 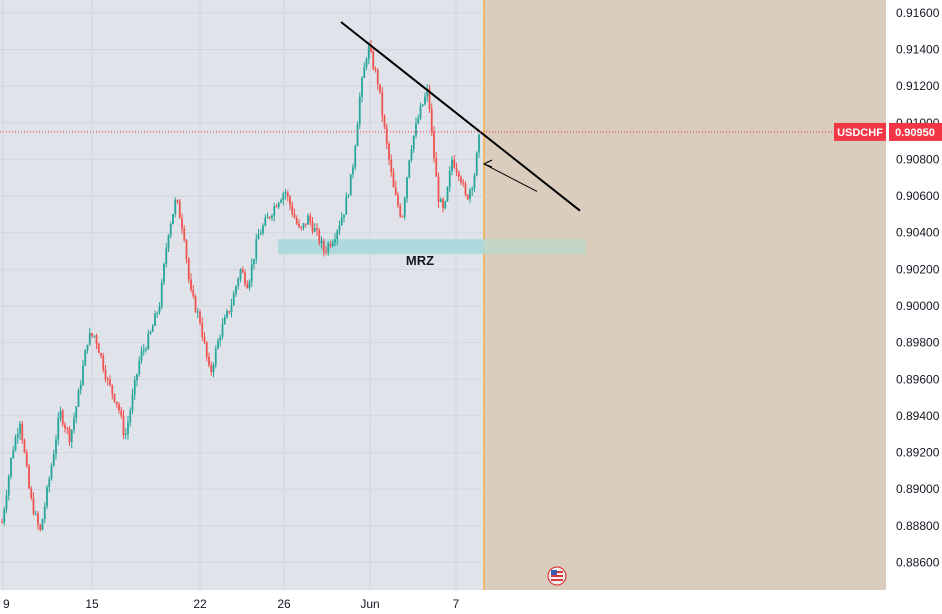 What do you see at coordinates (918, 269) in the screenshot?
I see `y-tick-label: 0.90200` at bounding box center [918, 269].